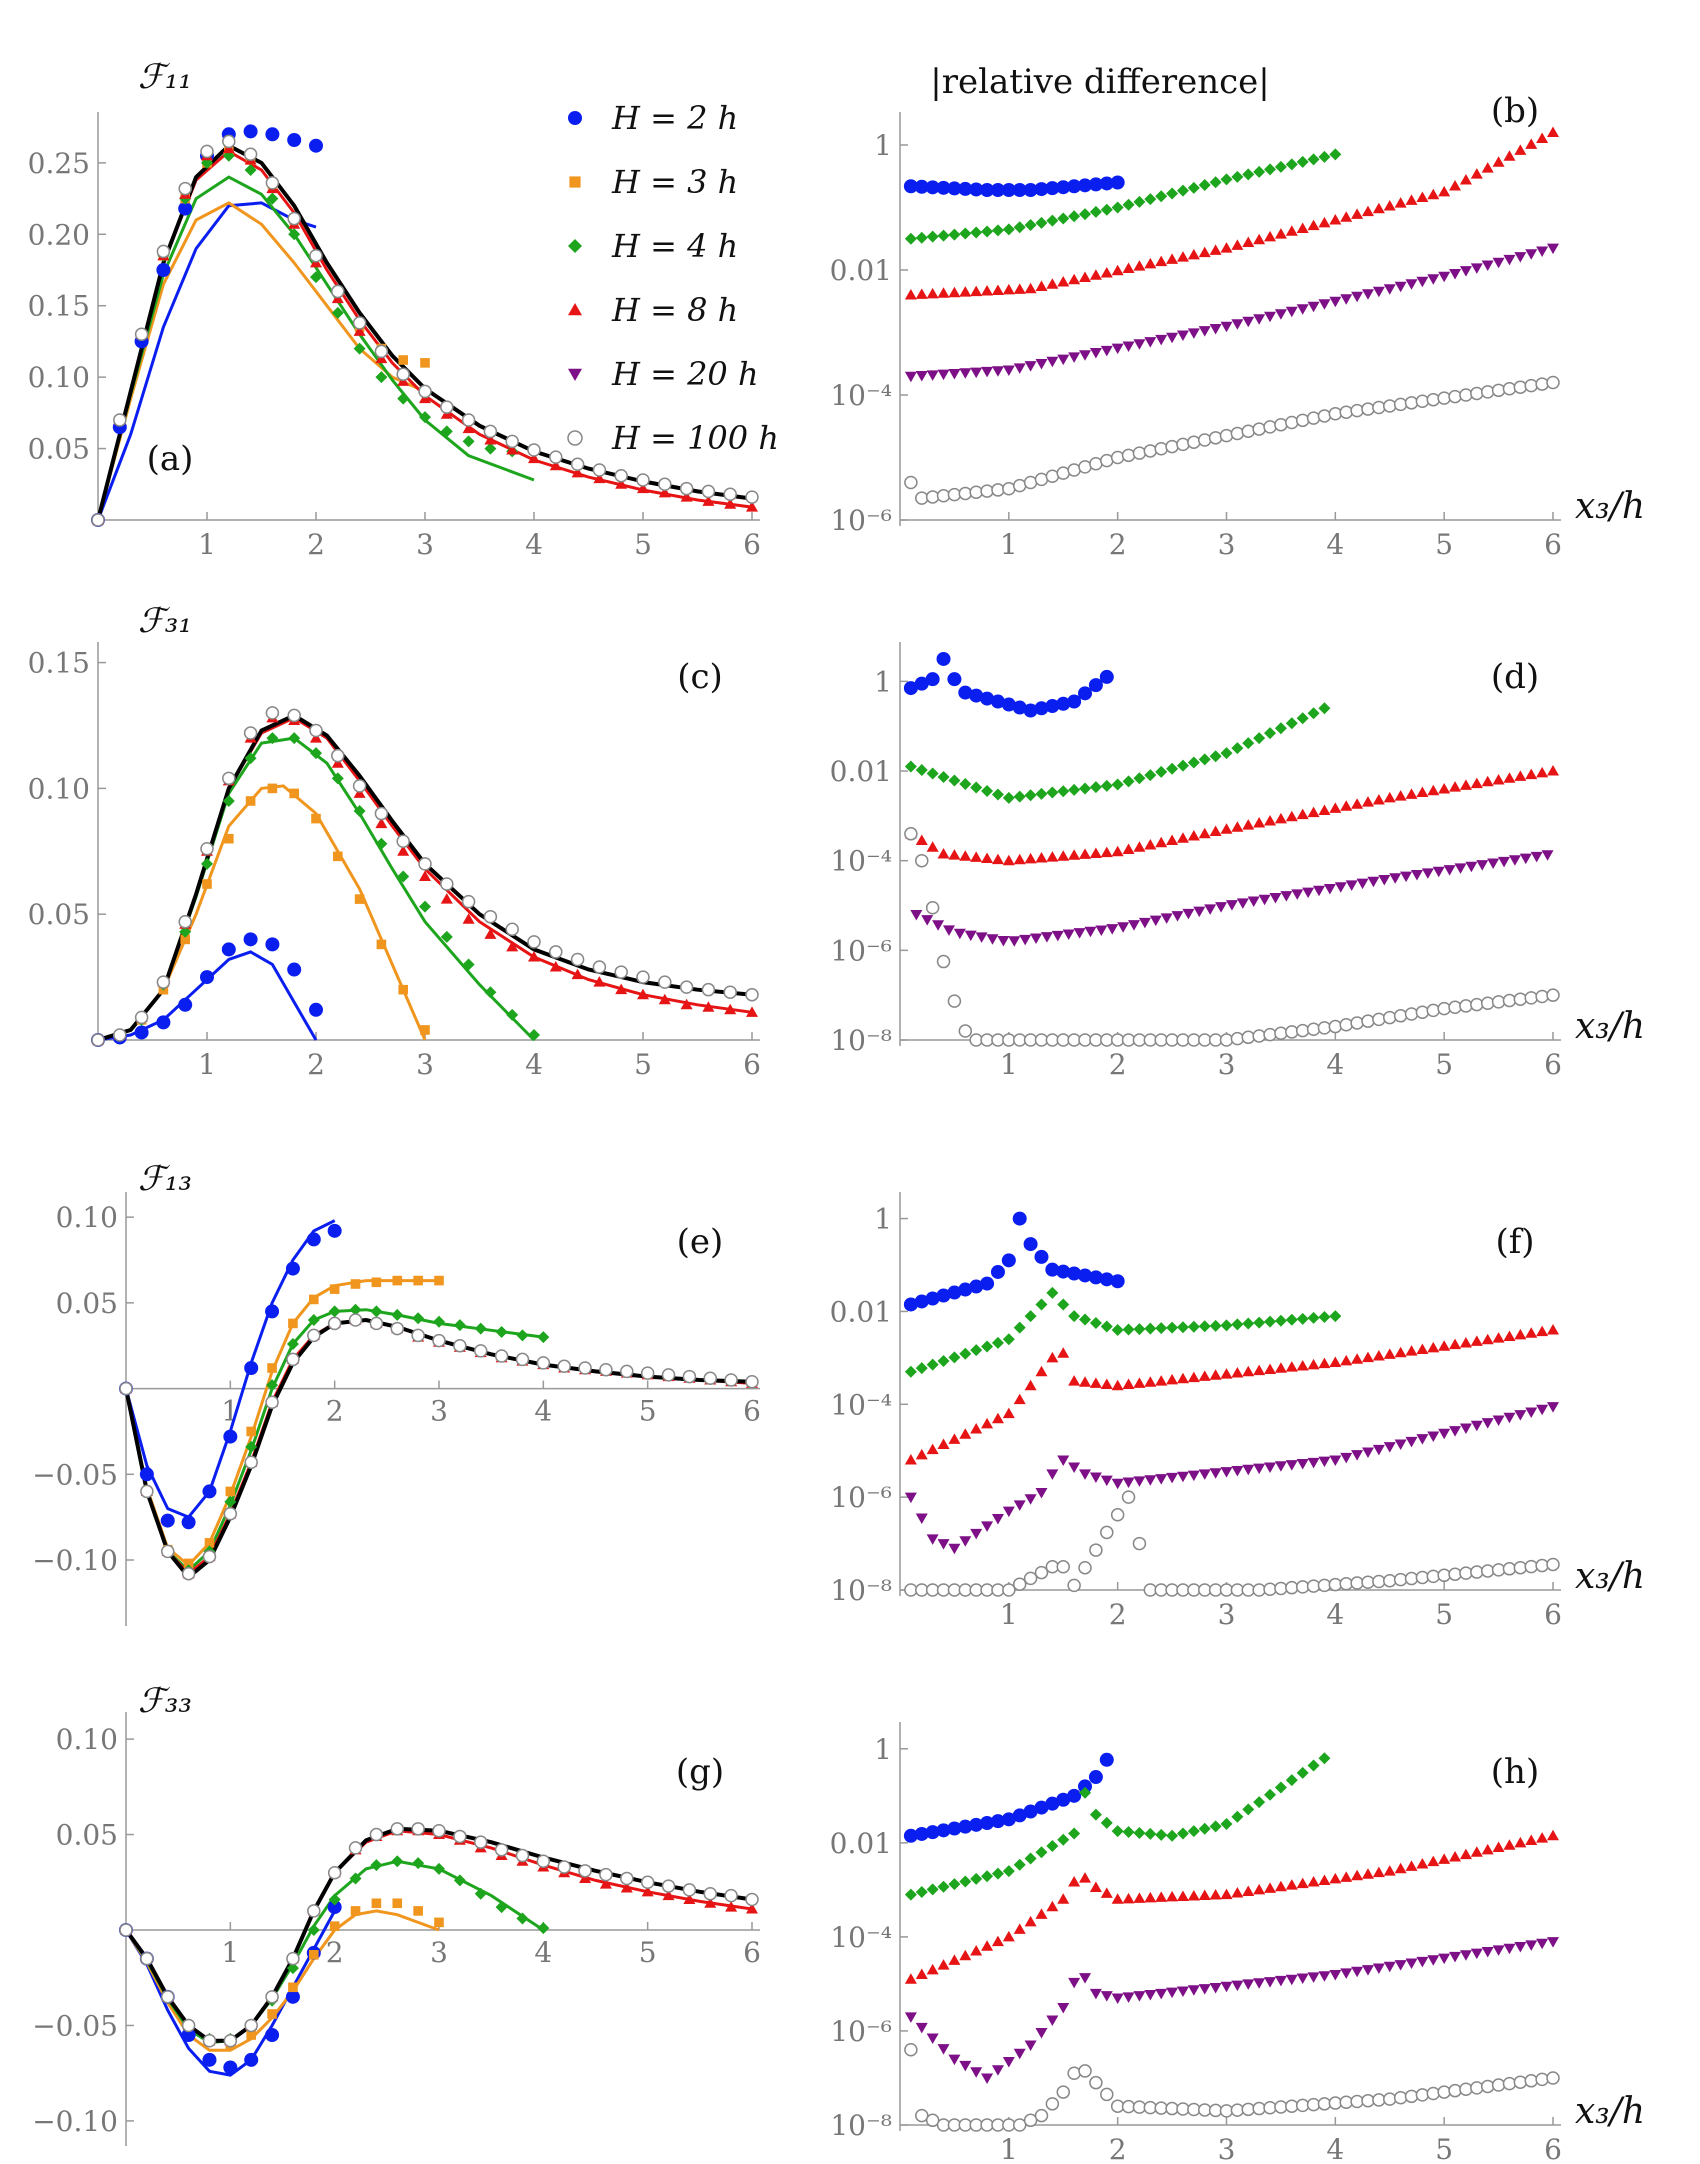  I want to click on y-tick-label: 10⁻⁸, so click(861, 1590).